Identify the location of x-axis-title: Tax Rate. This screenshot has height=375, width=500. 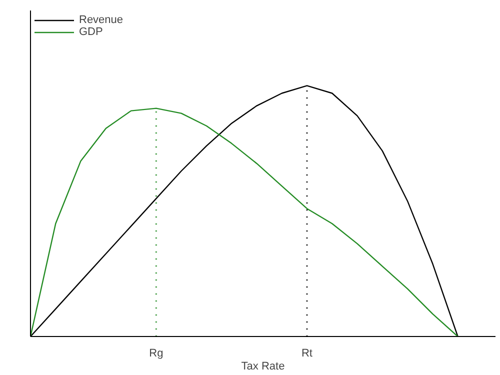
(263, 366).